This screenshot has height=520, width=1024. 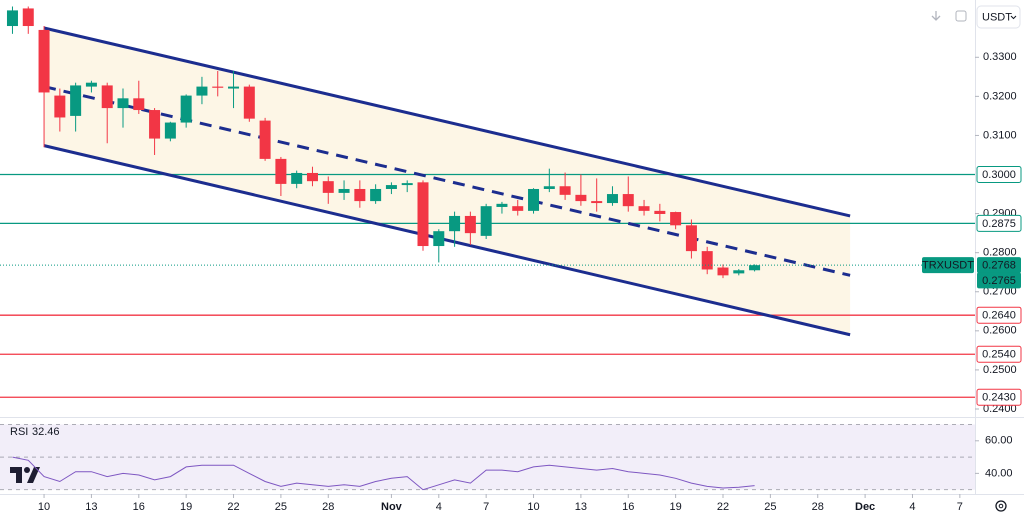 I want to click on symbol-label: TRXUSDT, so click(x=948, y=266).